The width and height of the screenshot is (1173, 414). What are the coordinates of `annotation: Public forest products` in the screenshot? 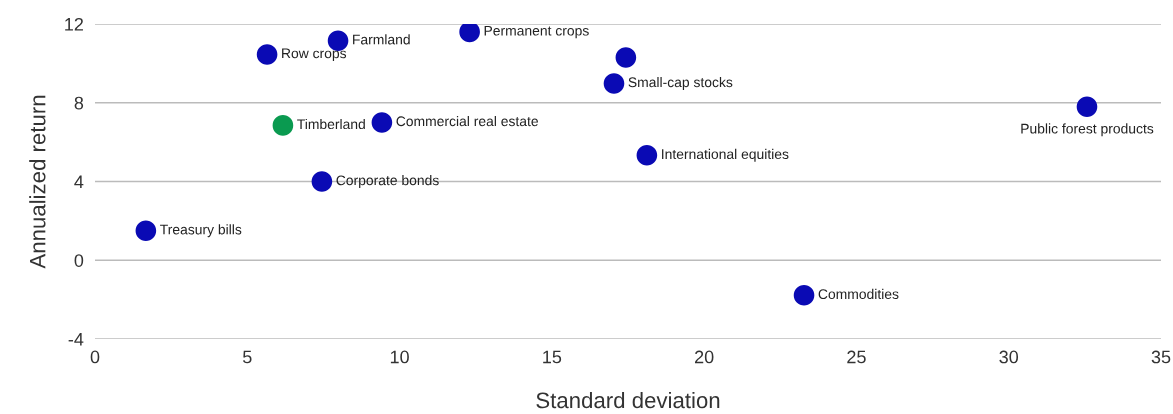 It's located at (1087, 130).